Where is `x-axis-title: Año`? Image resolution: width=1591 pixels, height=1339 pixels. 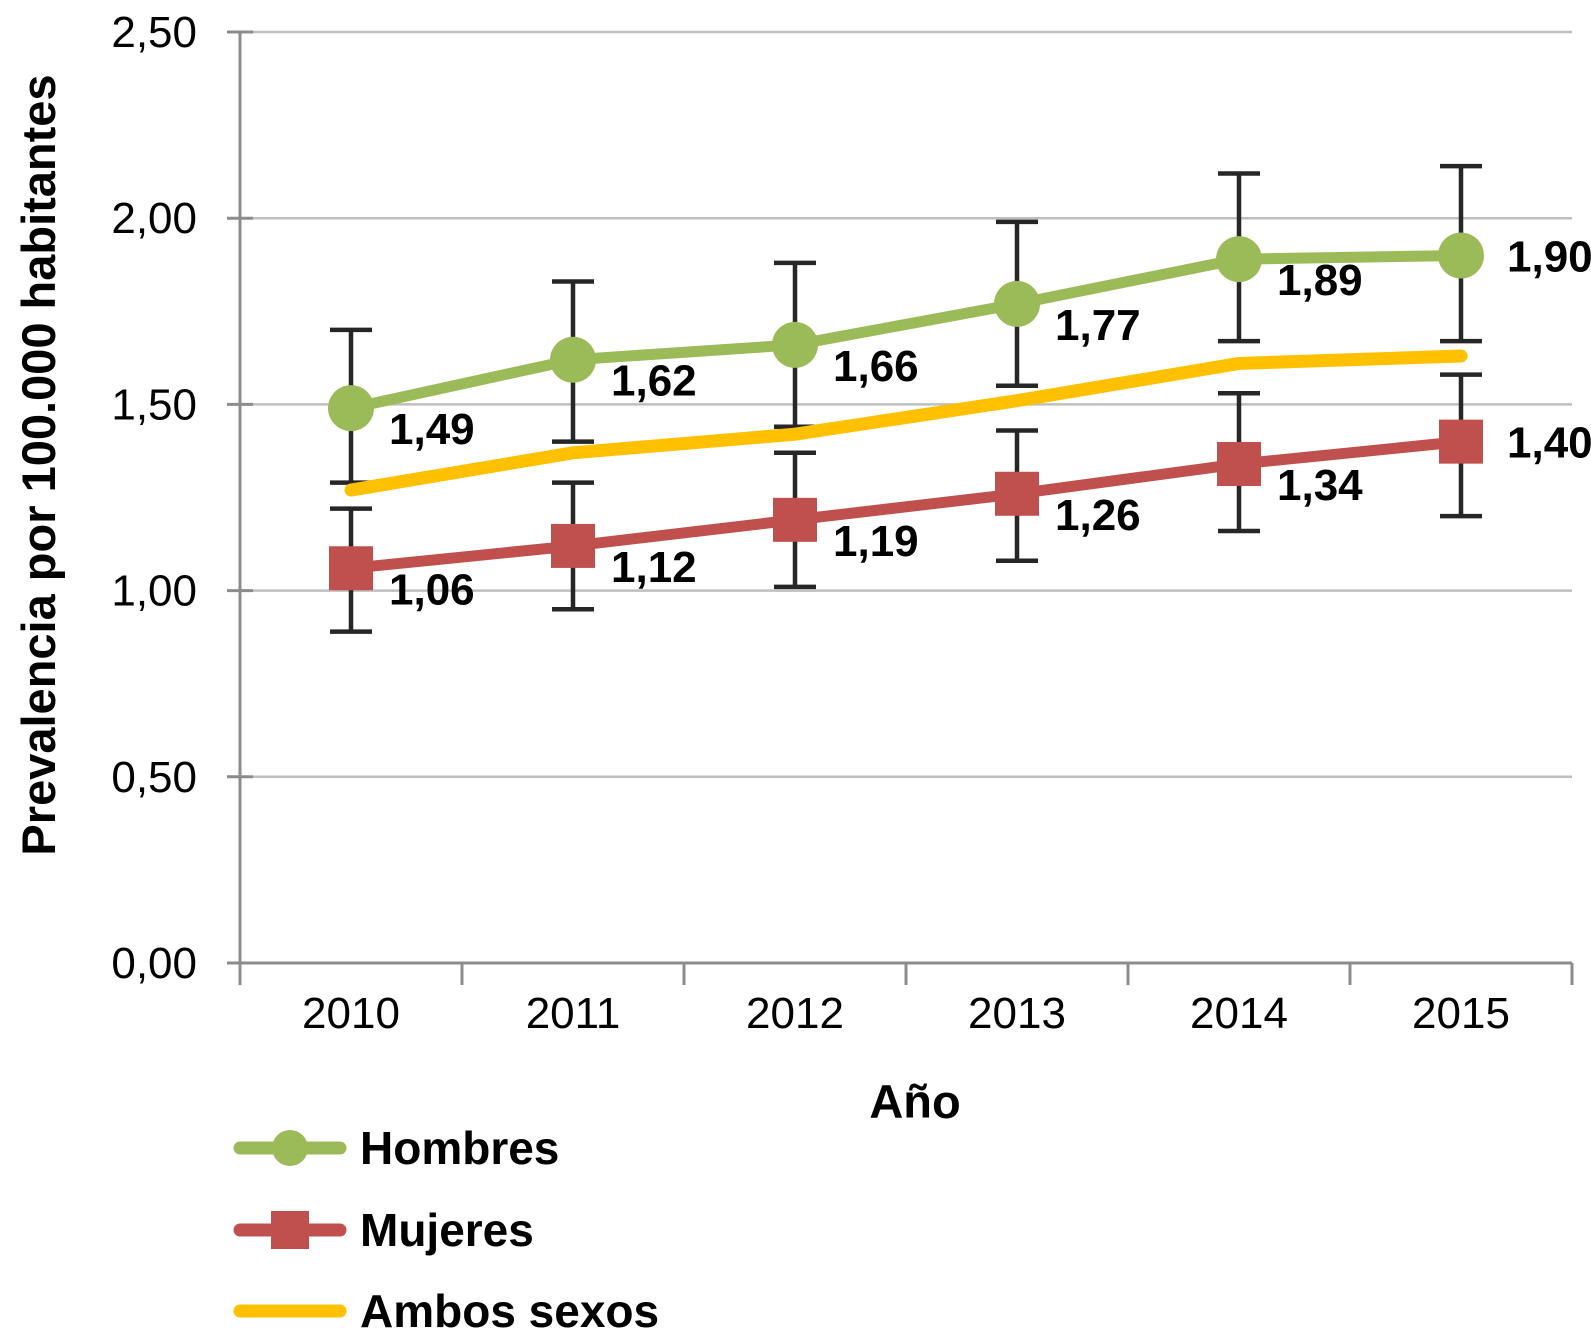
x-axis-title: Año is located at coordinates (914, 1101).